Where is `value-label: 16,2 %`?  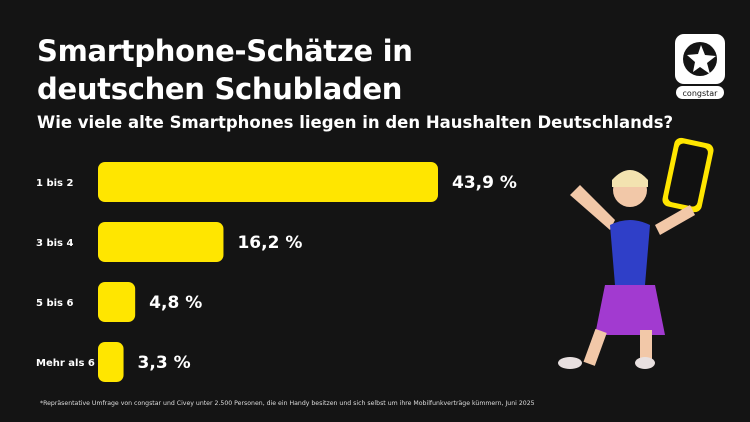 value-label: 16,2 % is located at coordinates (269, 243).